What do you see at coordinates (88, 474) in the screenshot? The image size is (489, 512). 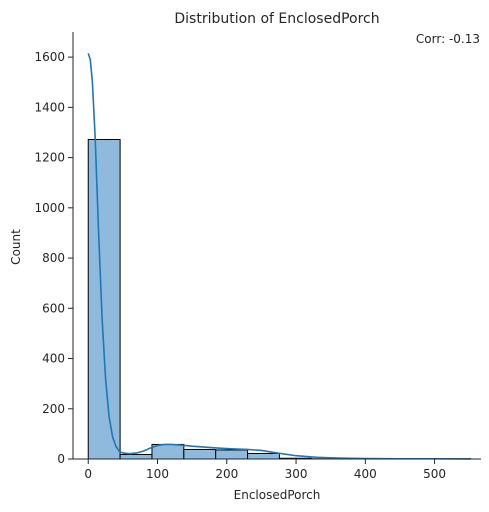 I see `x-tick-label: 0` at bounding box center [88, 474].